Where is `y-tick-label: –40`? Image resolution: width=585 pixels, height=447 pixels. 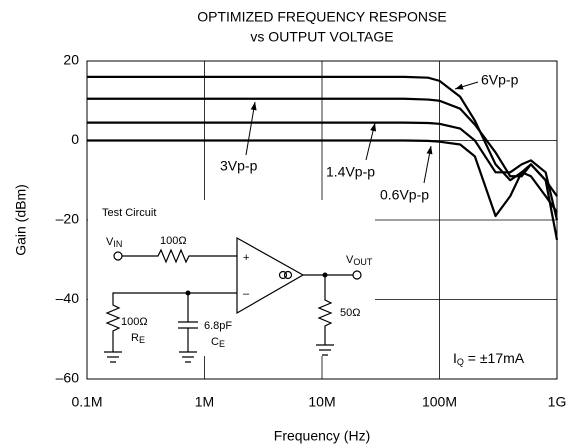 y-tick-label: –40 is located at coordinates (68, 298).